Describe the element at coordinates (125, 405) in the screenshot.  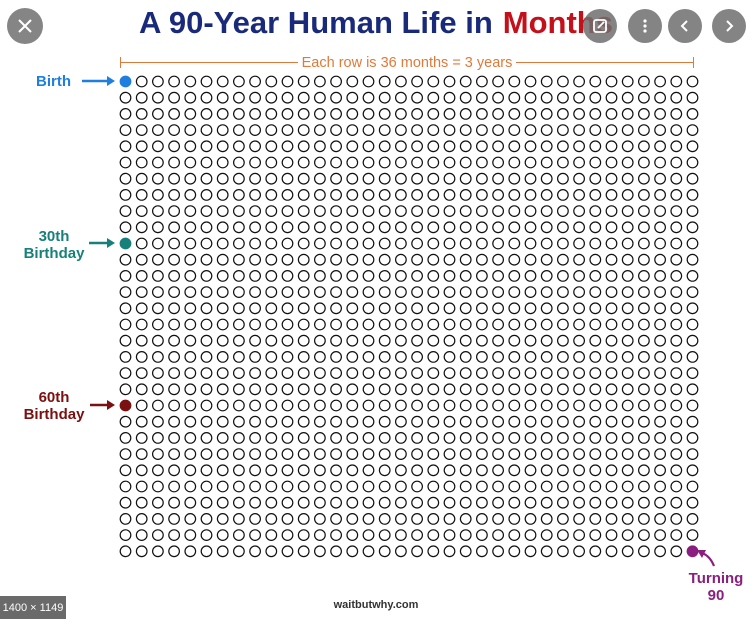
I see `sixty-dot` at that location.